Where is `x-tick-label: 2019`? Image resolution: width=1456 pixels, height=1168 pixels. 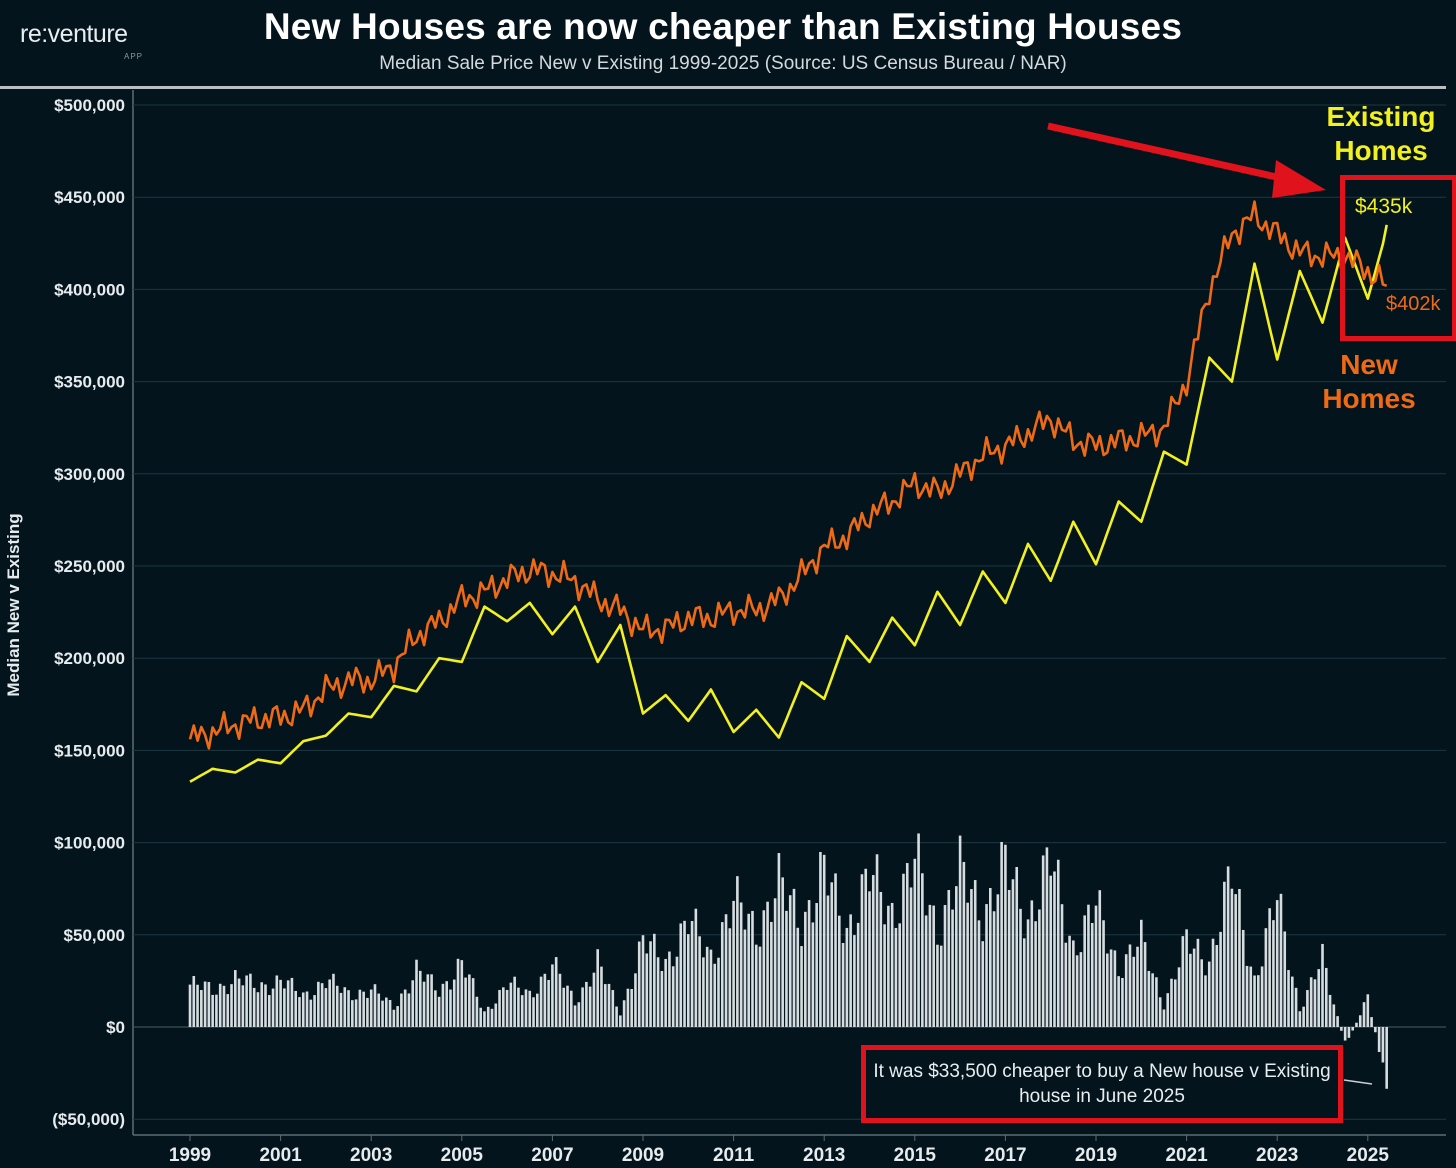 x-tick-label: 2019 is located at coordinates (1096, 1155).